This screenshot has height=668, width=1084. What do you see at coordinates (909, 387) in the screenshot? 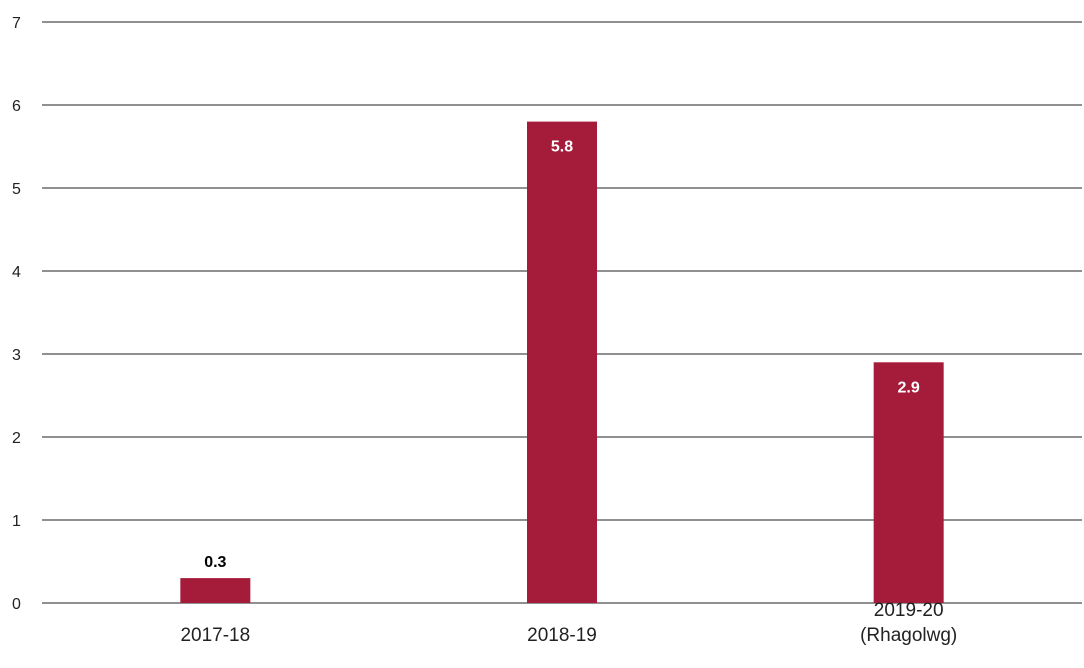
I see `data-label: 2.9` at bounding box center [909, 387].